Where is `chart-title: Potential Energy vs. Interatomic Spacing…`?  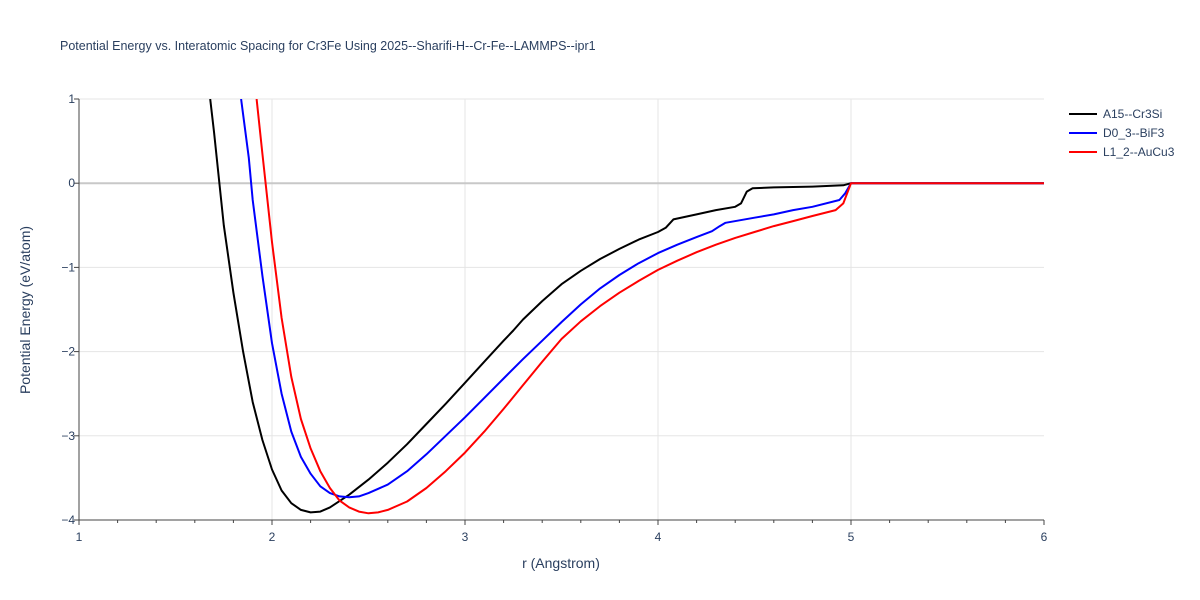
chart-title: Potential Energy vs. Interatomic Spacing… is located at coordinates (328, 46).